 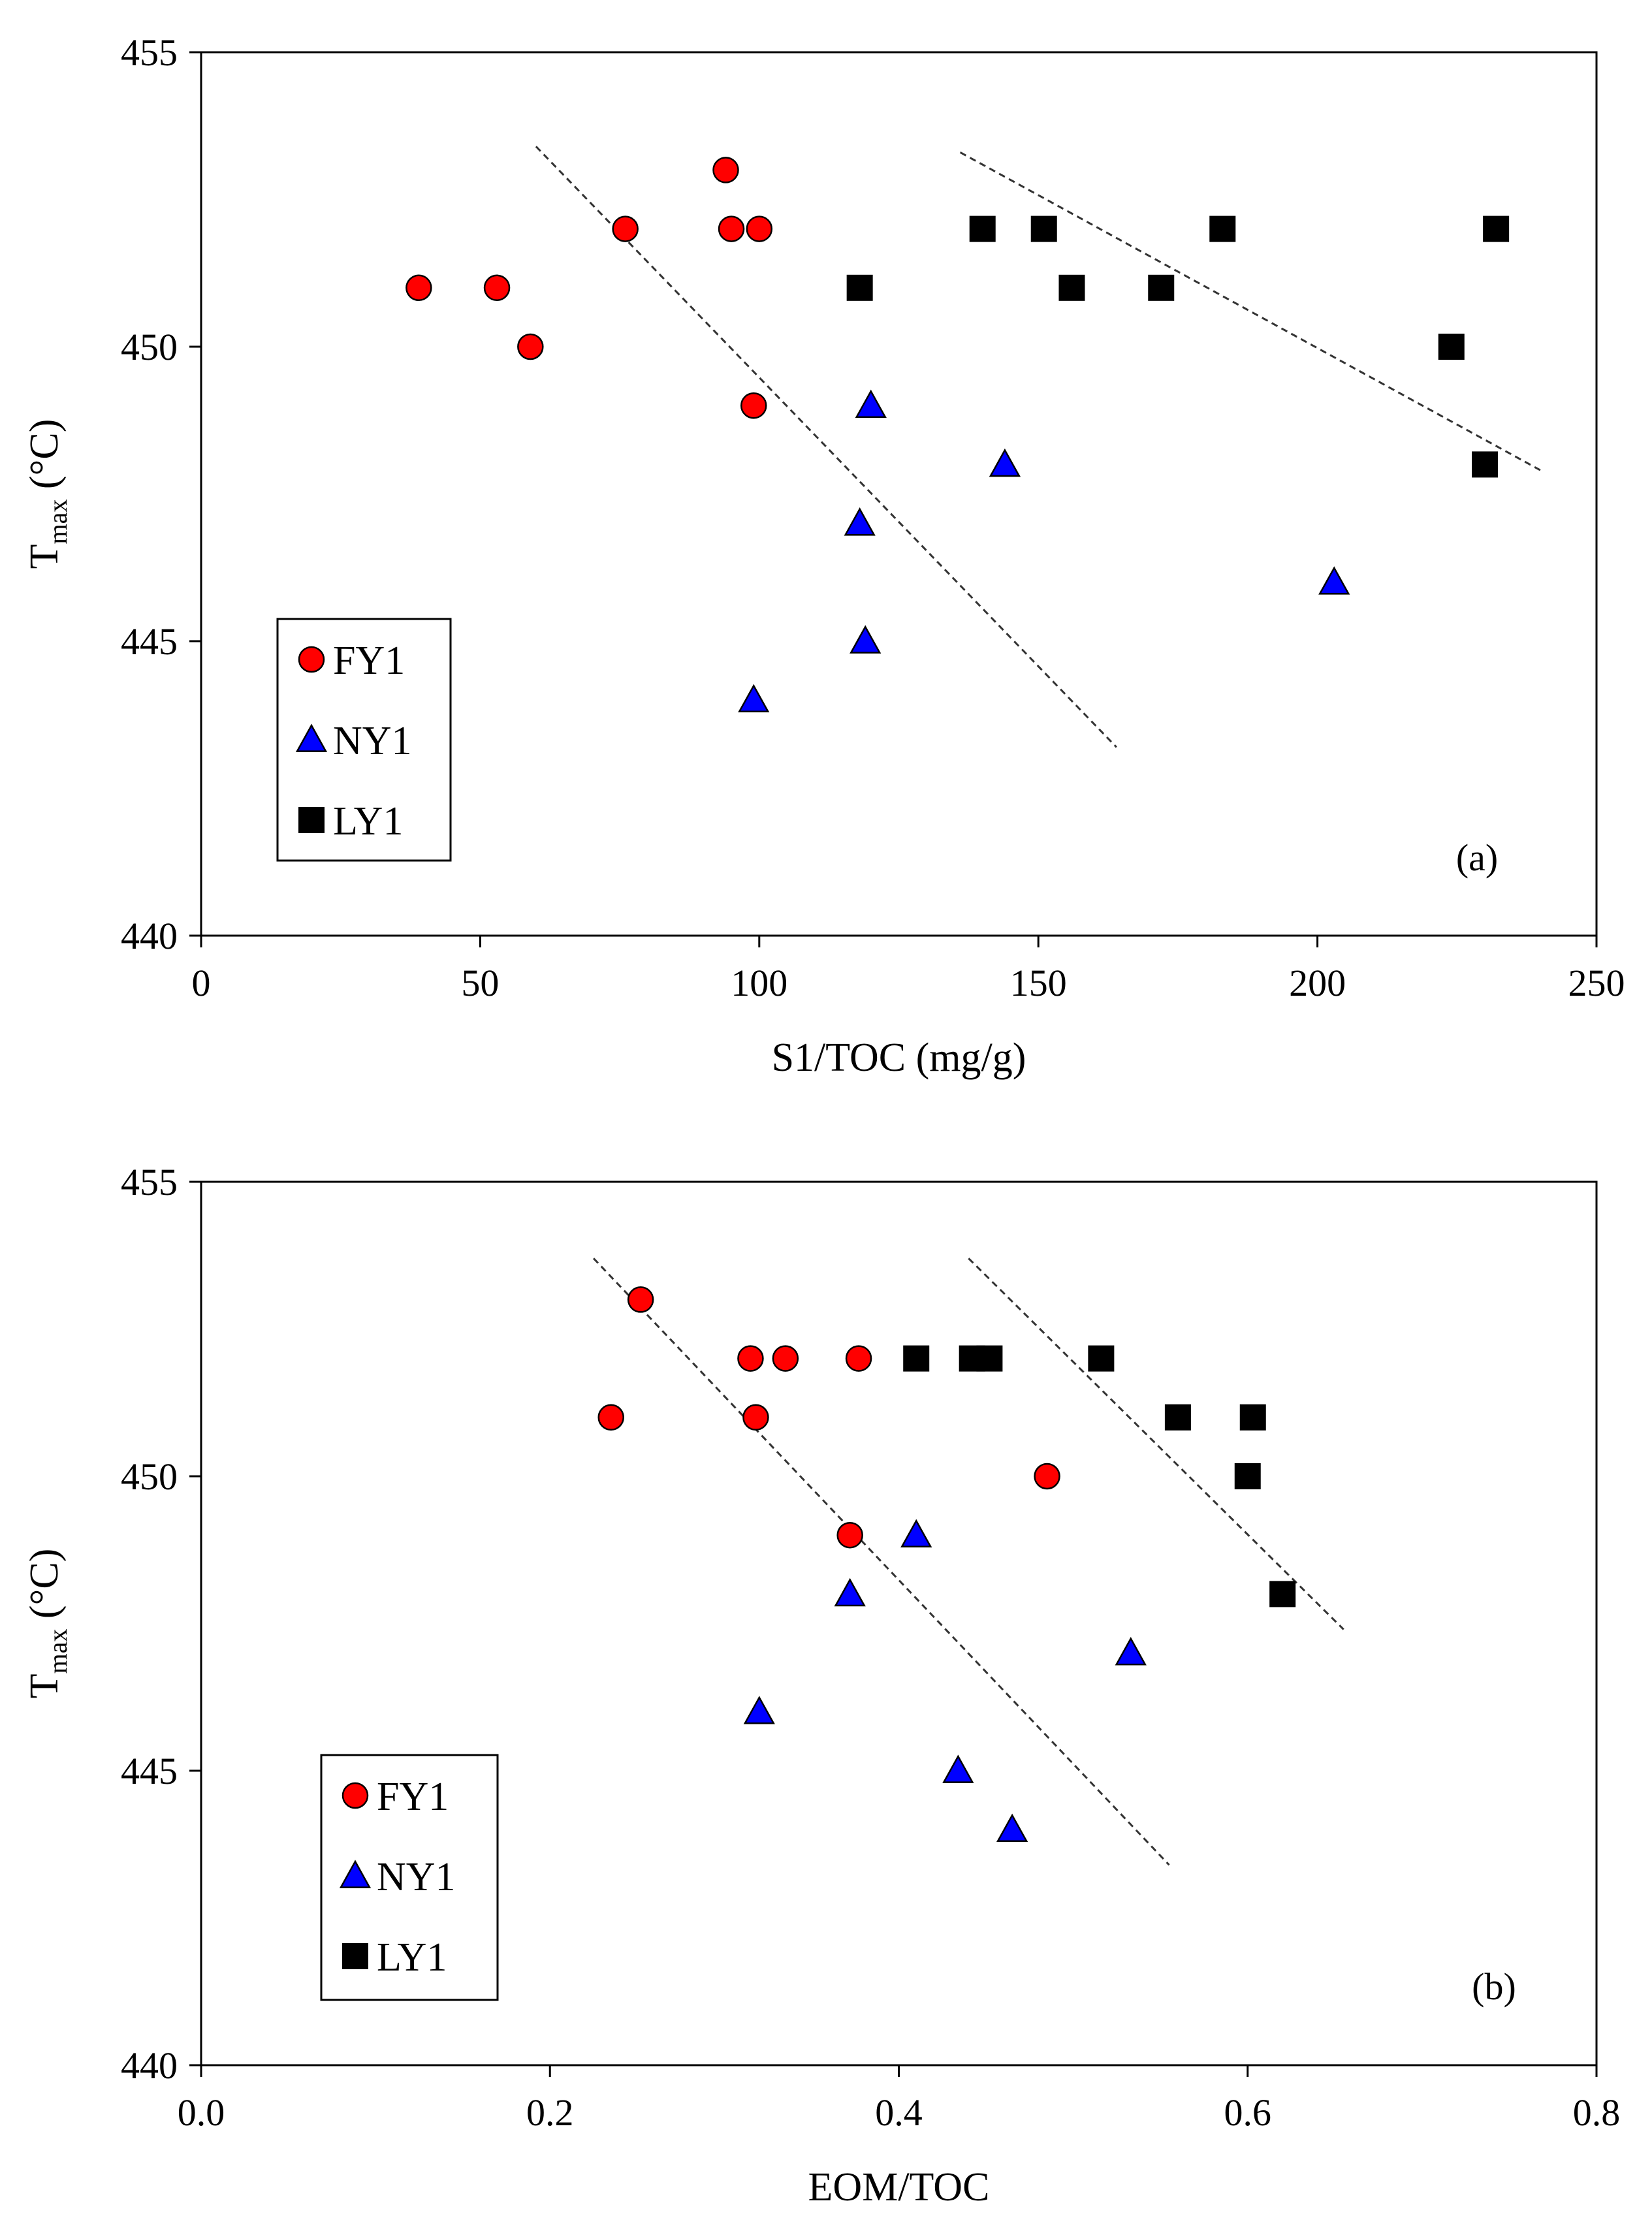 I want to click on legend-b: FY1 NY1 LY1, so click(x=409, y=1877).